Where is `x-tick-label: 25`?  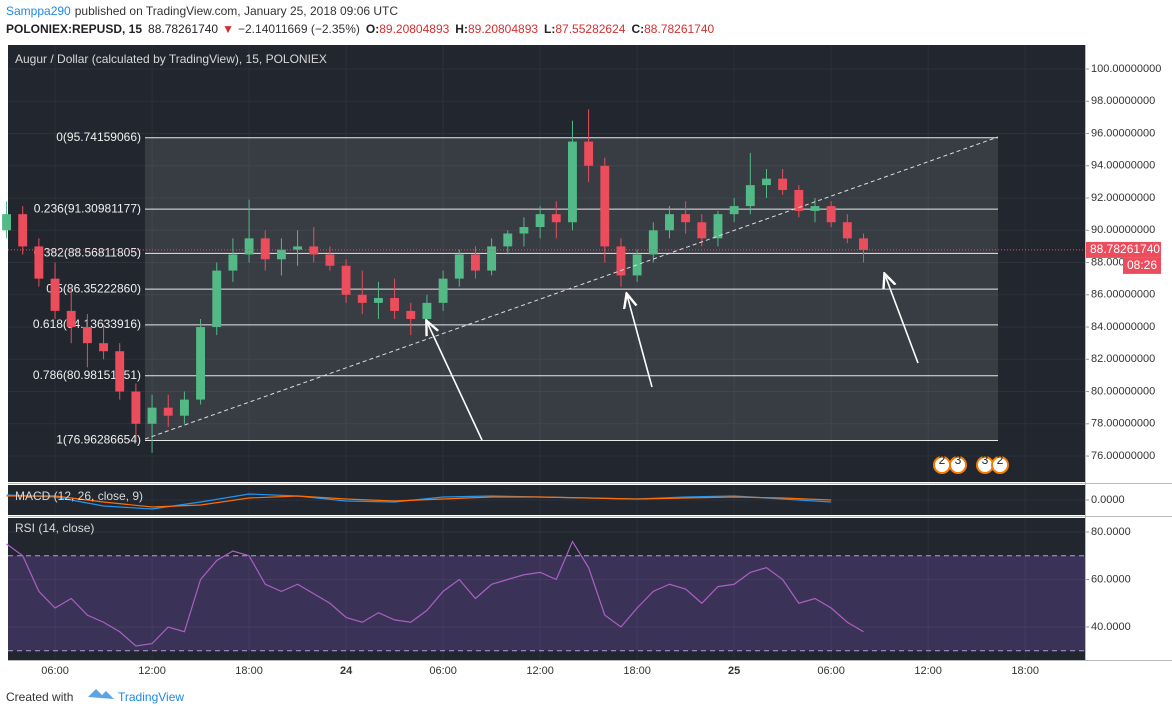 x-tick-label: 25 is located at coordinates (734, 671).